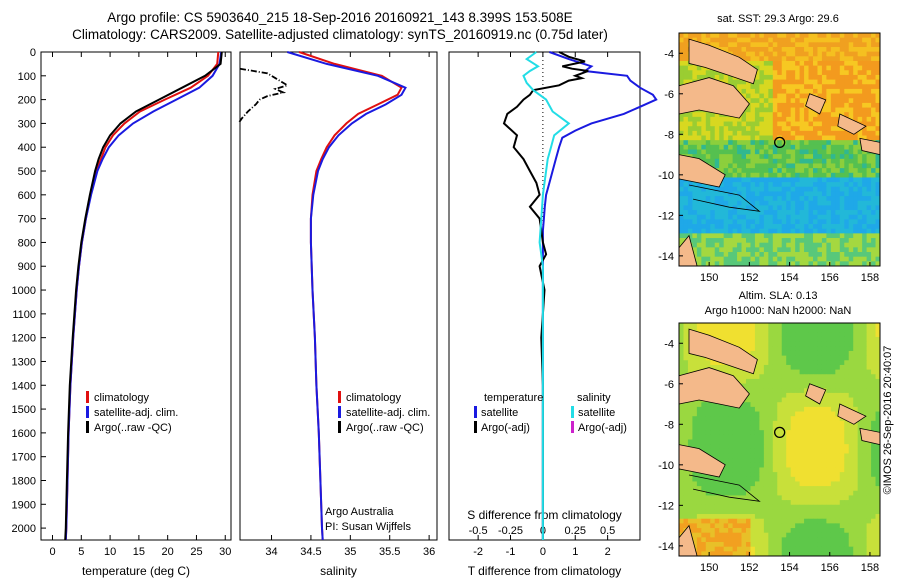 This screenshot has height=580, width=900. I want to click on temperature-y-tick-label: 1500, so click(24, 410).